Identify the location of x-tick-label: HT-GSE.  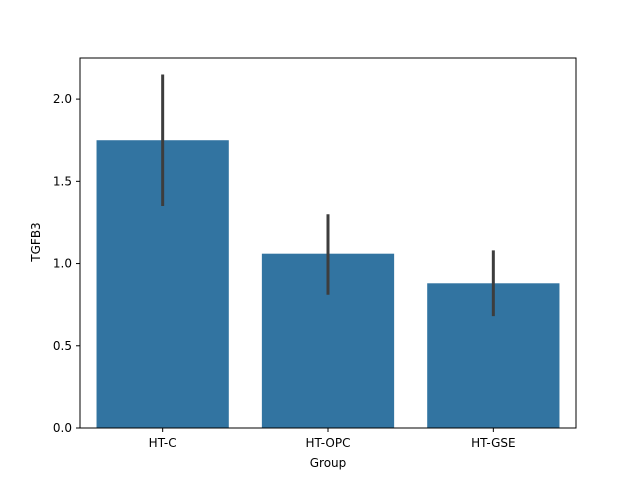
(493, 443).